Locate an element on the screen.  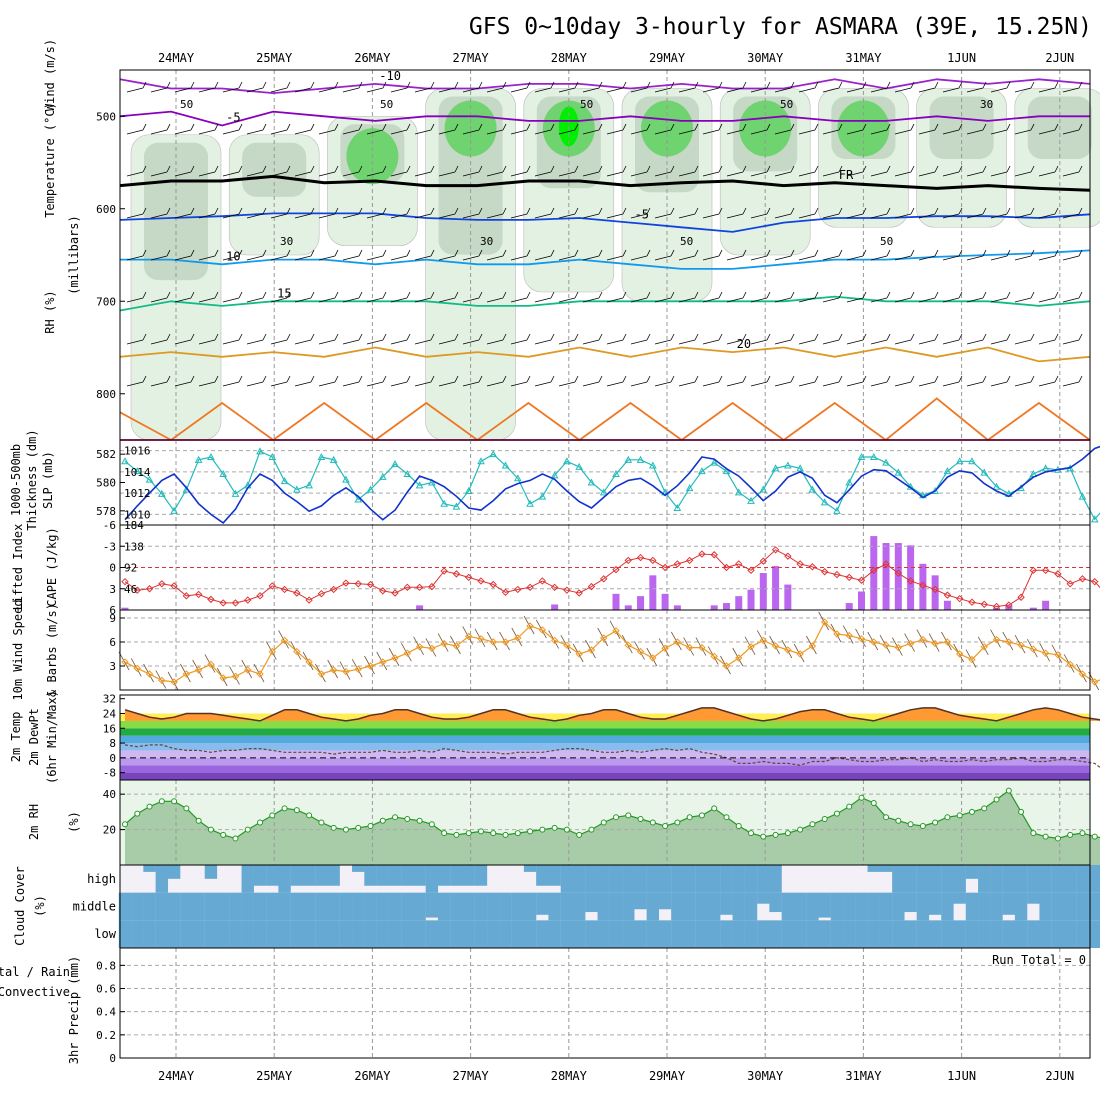
temperature-contour-label: -5 is located at coordinates (233, 118).